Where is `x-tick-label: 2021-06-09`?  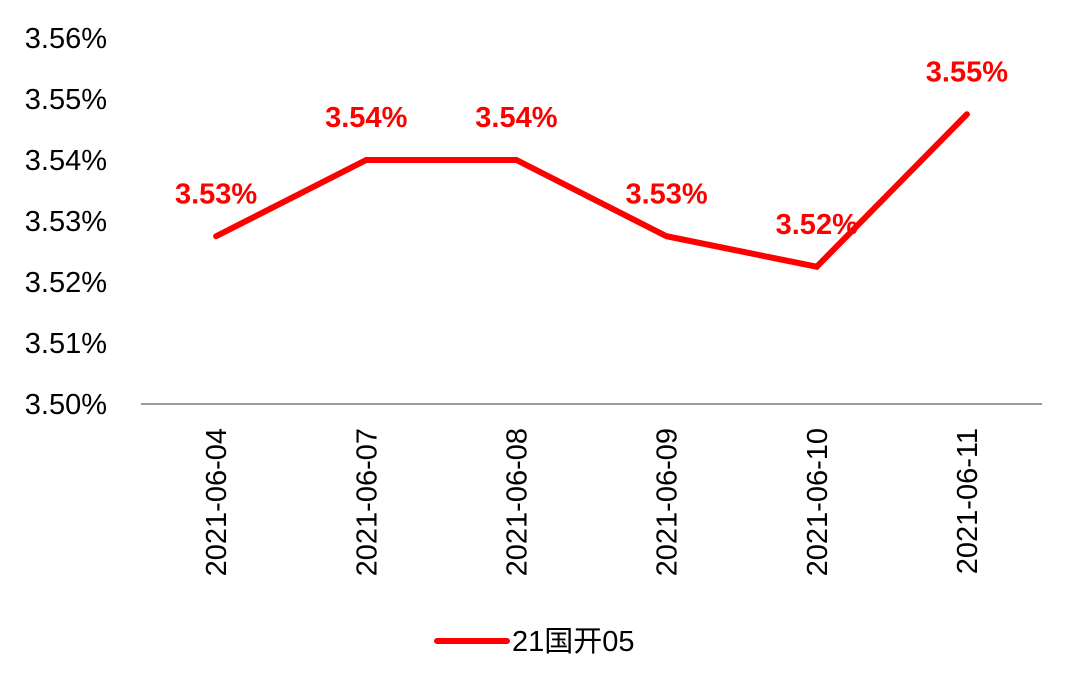 x-tick-label: 2021-06-09 is located at coordinates (668, 502).